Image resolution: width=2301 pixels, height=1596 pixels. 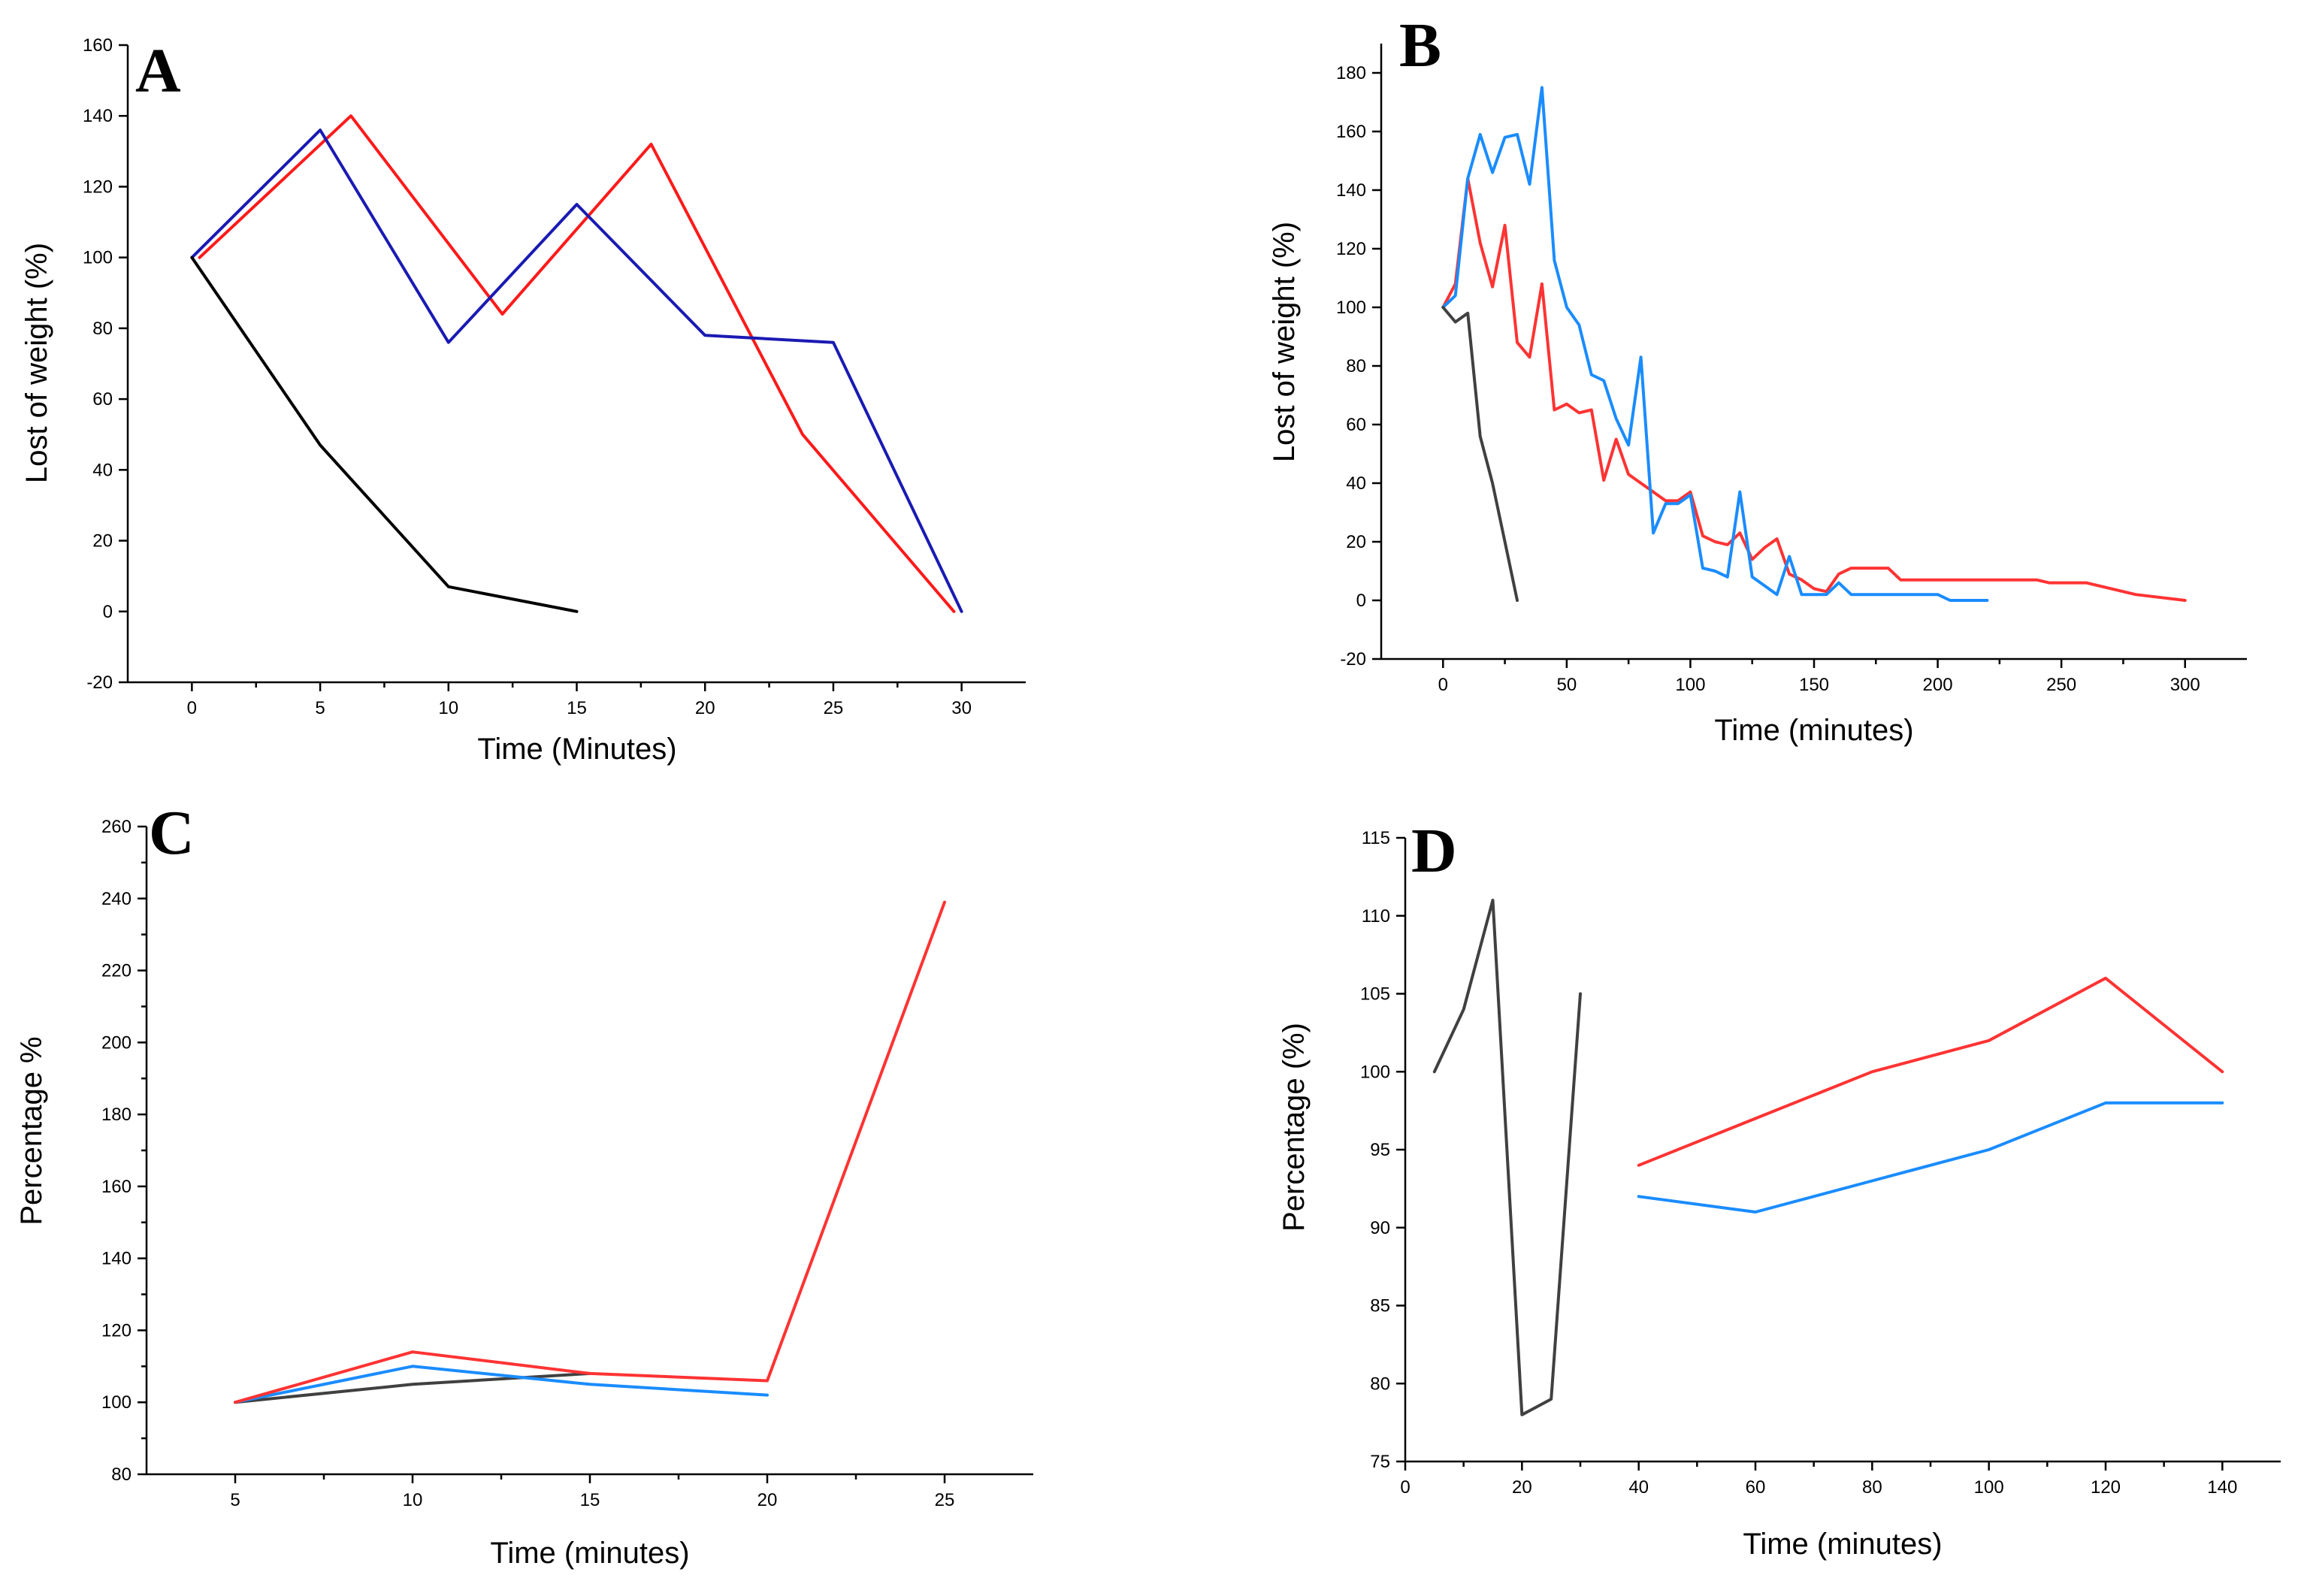 I want to click on panel-a-x-tick-label: 0, so click(x=192, y=708).